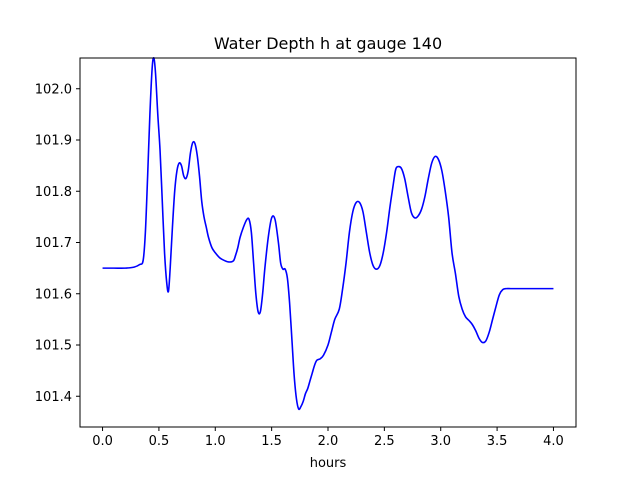 Image resolution: width=640 pixels, height=485 pixels. I want to click on x-axis-ticks: 0.0 0.5 1.0 1.5 2.0 2.5 3.0 3.5 4.0, so click(328, 438).